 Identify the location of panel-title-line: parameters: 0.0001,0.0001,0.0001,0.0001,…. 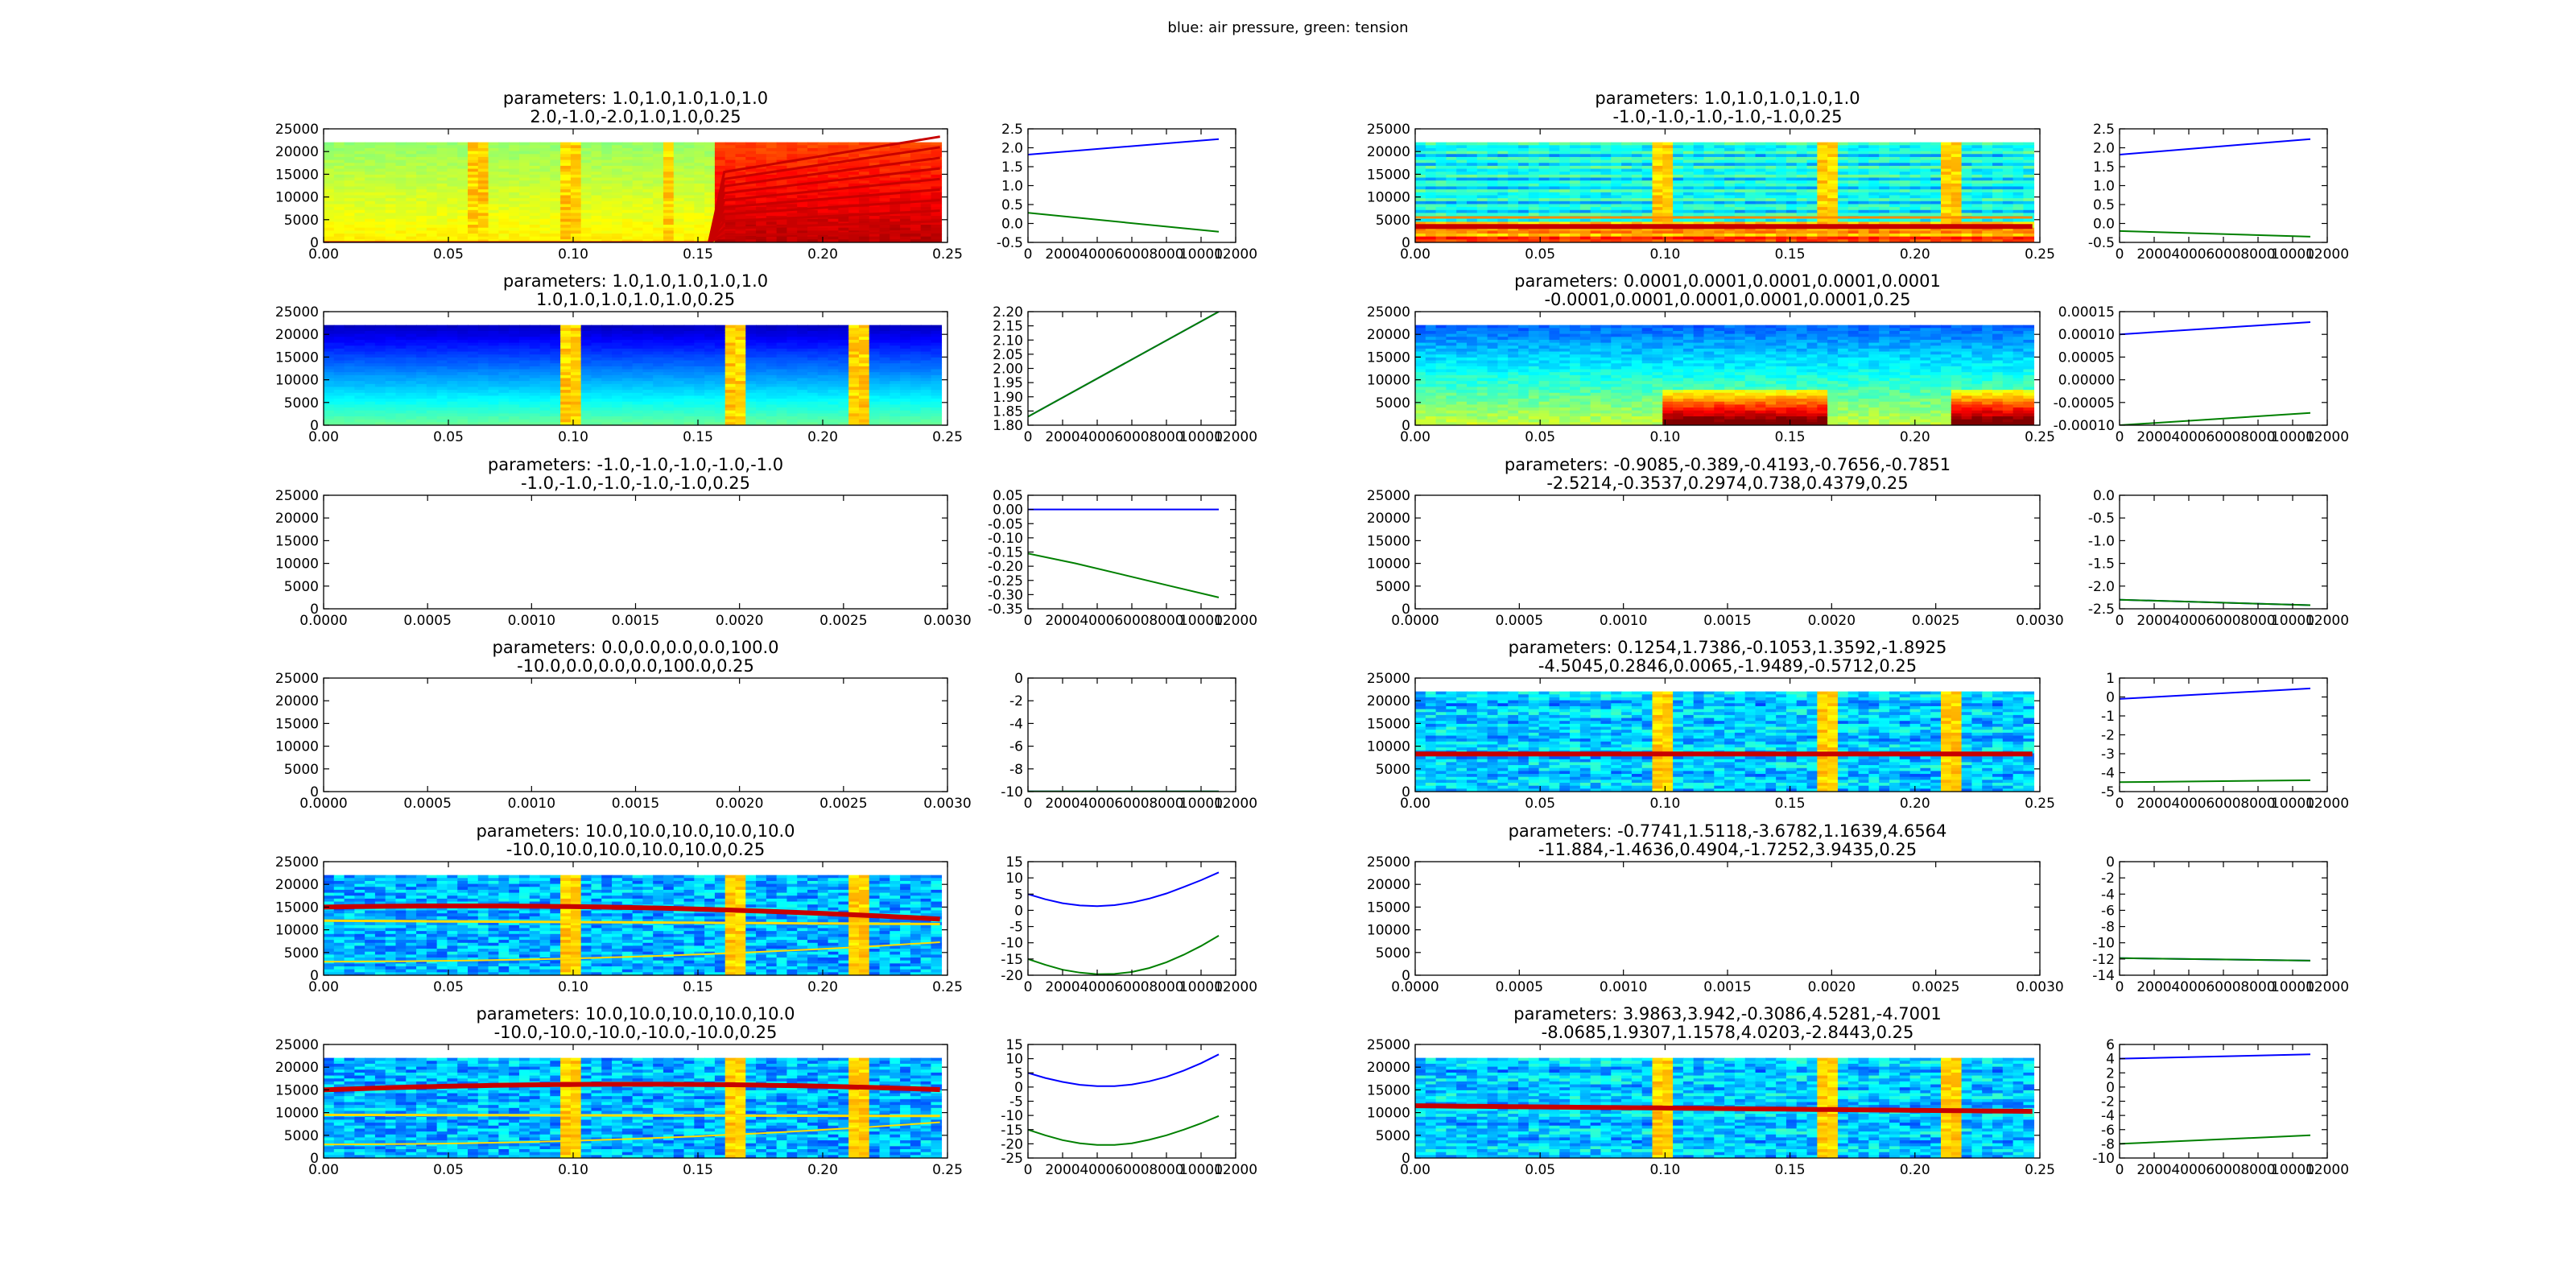
(1727, 281).